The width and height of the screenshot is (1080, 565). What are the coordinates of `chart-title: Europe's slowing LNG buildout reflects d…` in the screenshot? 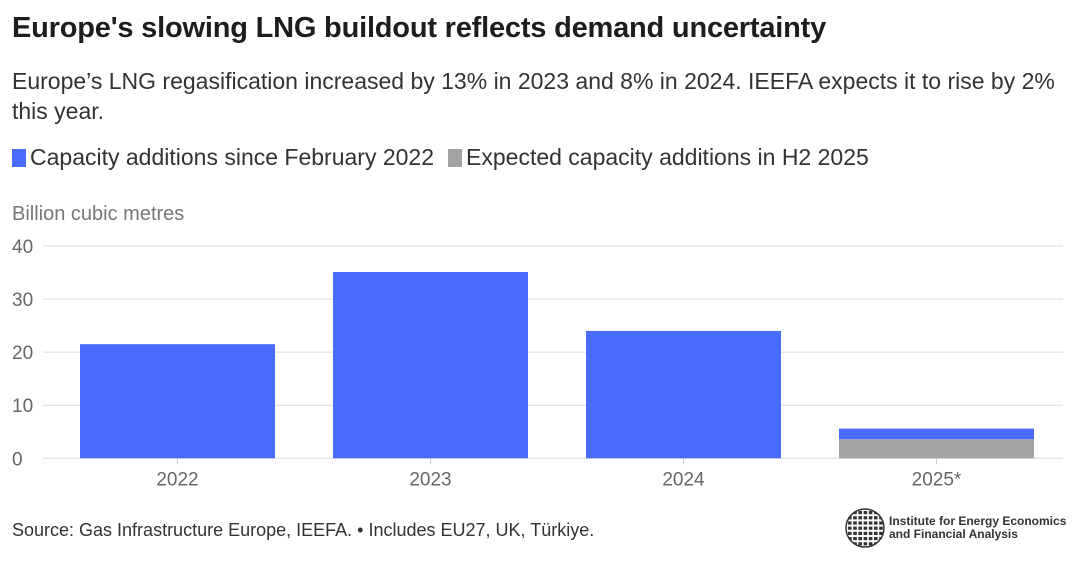 It's located at (419, 28).